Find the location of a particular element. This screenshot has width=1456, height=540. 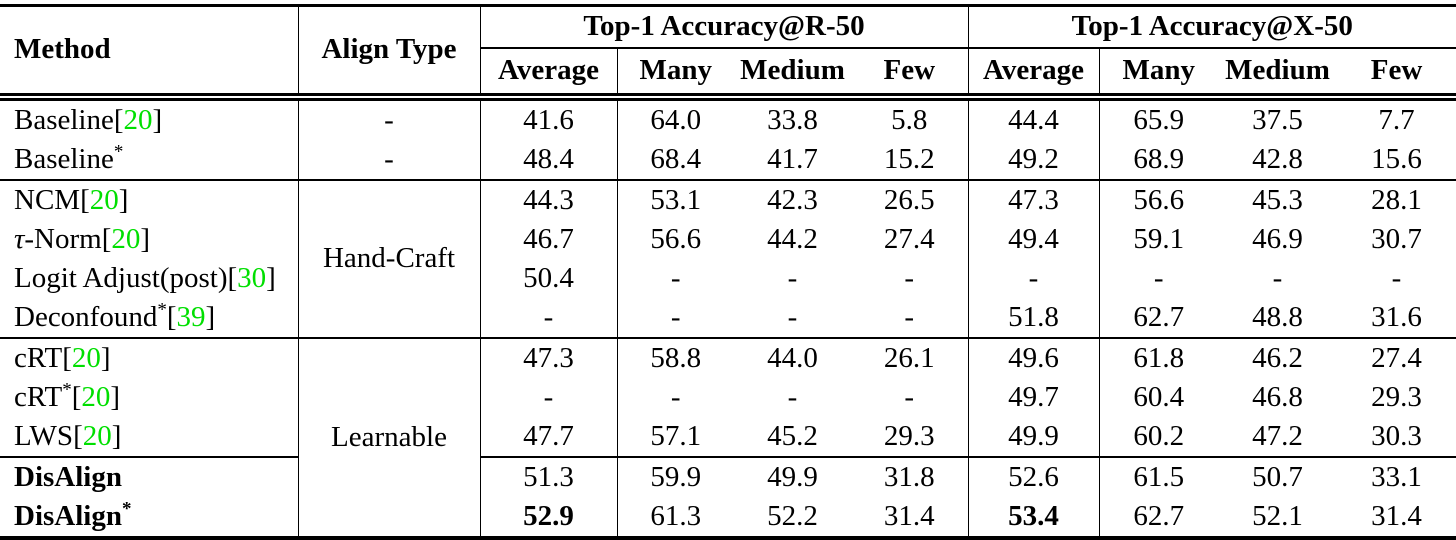

value-cell: 48.4 is located at coordinates (548, 160).